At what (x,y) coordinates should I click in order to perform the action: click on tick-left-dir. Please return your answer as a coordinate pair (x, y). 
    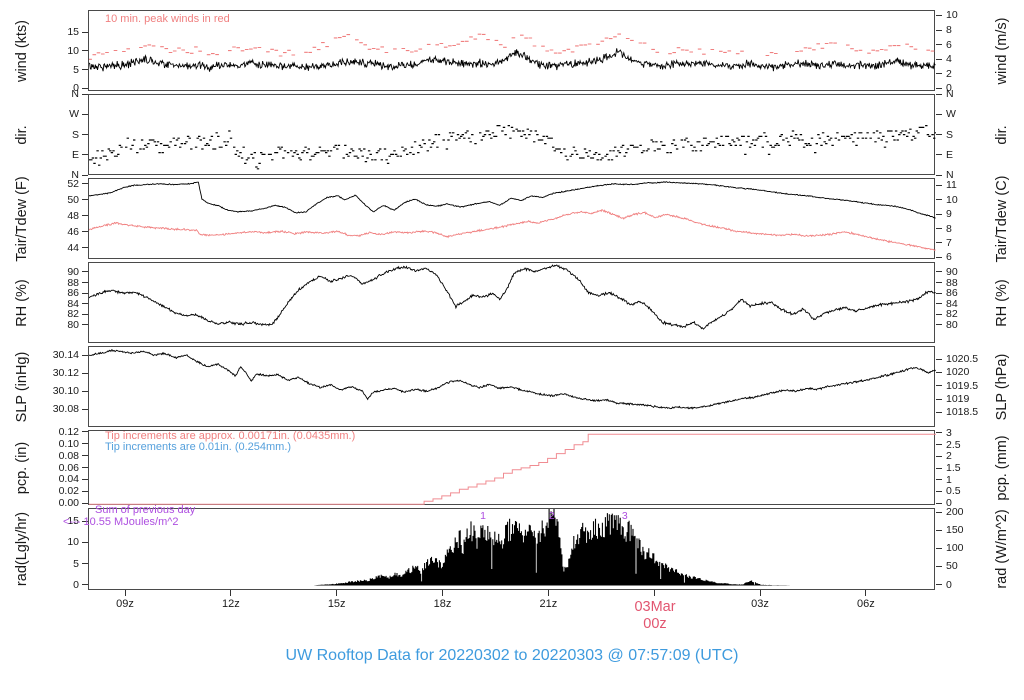
    Looking at the image, I should click on (85, 175).